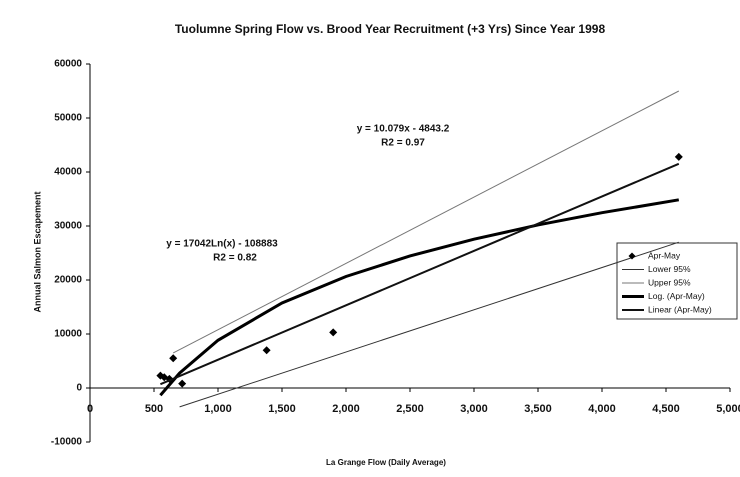 This screenshot has width=740, height=477. I want to click on legend-label: Lower 95%, so click(669, 269).